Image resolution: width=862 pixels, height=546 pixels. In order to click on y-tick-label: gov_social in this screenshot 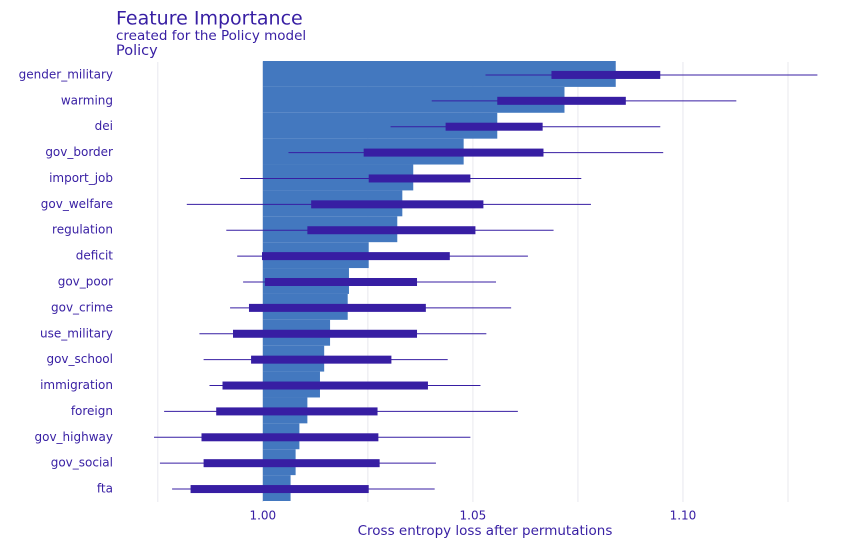, I will do `click(82, 463)`.